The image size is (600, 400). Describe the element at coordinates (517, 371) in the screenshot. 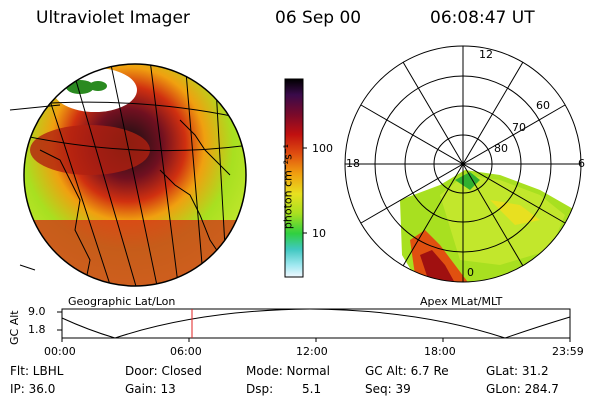

I see `status-glat: GLat: 31.2` at that location.